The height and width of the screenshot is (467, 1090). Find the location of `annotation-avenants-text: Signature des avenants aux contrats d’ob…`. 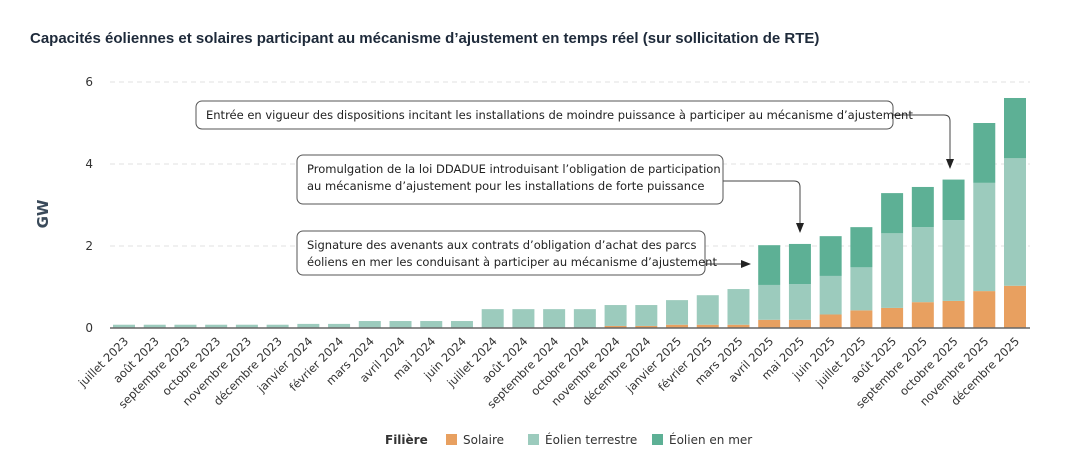

annotation-avenants-text: Signature des avenants aux contrats d’ob… is located at coordinates (501, 245).